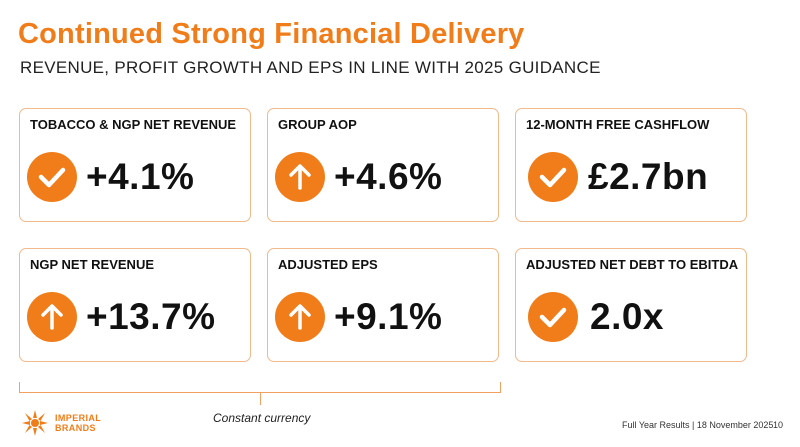  I want to click on card-label: TOBACCO & NGP NET REVENUE, so click(133, 124).